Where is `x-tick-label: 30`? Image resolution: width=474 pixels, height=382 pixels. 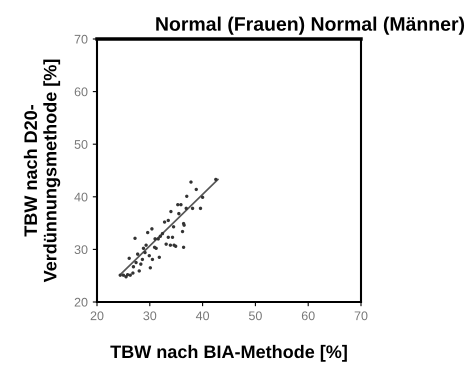
x-tick-label: 30 is located at coordinates (149, 315).